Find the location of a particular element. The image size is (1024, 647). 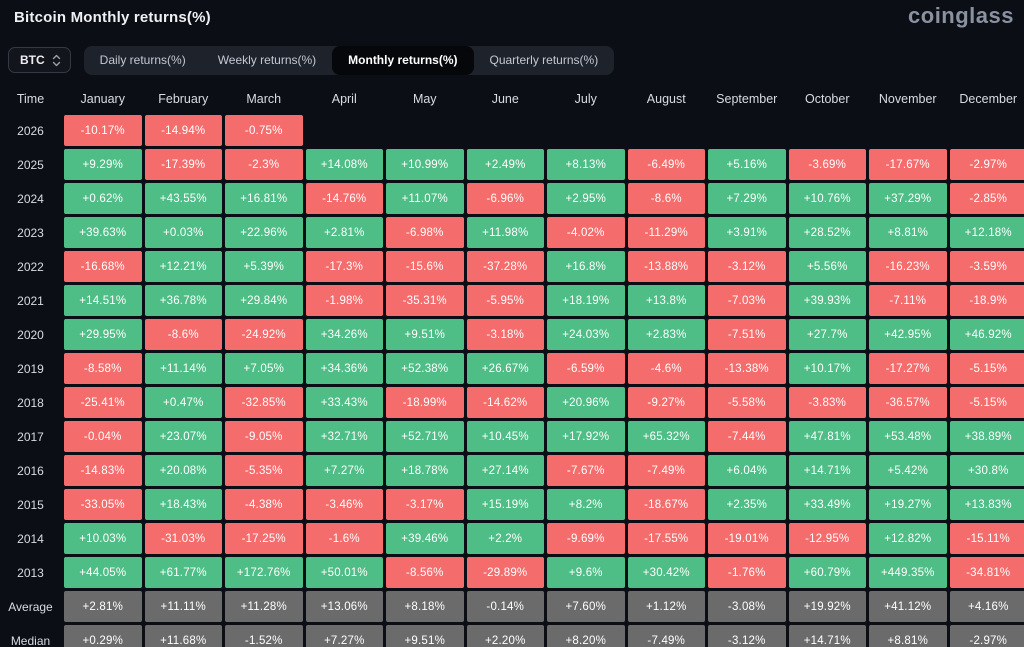

return-cell: +8.20% is located at coordinates (586, 636).